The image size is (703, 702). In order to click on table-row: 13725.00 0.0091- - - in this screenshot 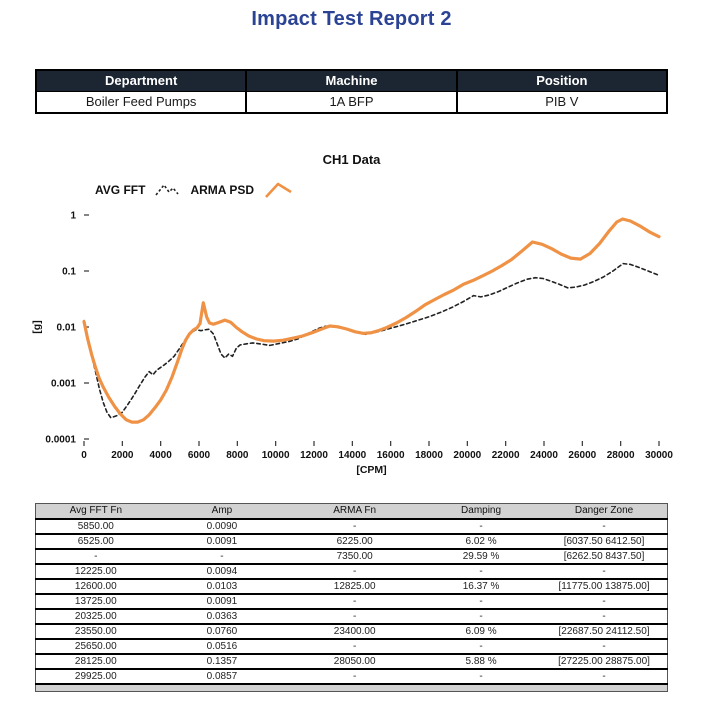, I will do `click(351, 602)`.